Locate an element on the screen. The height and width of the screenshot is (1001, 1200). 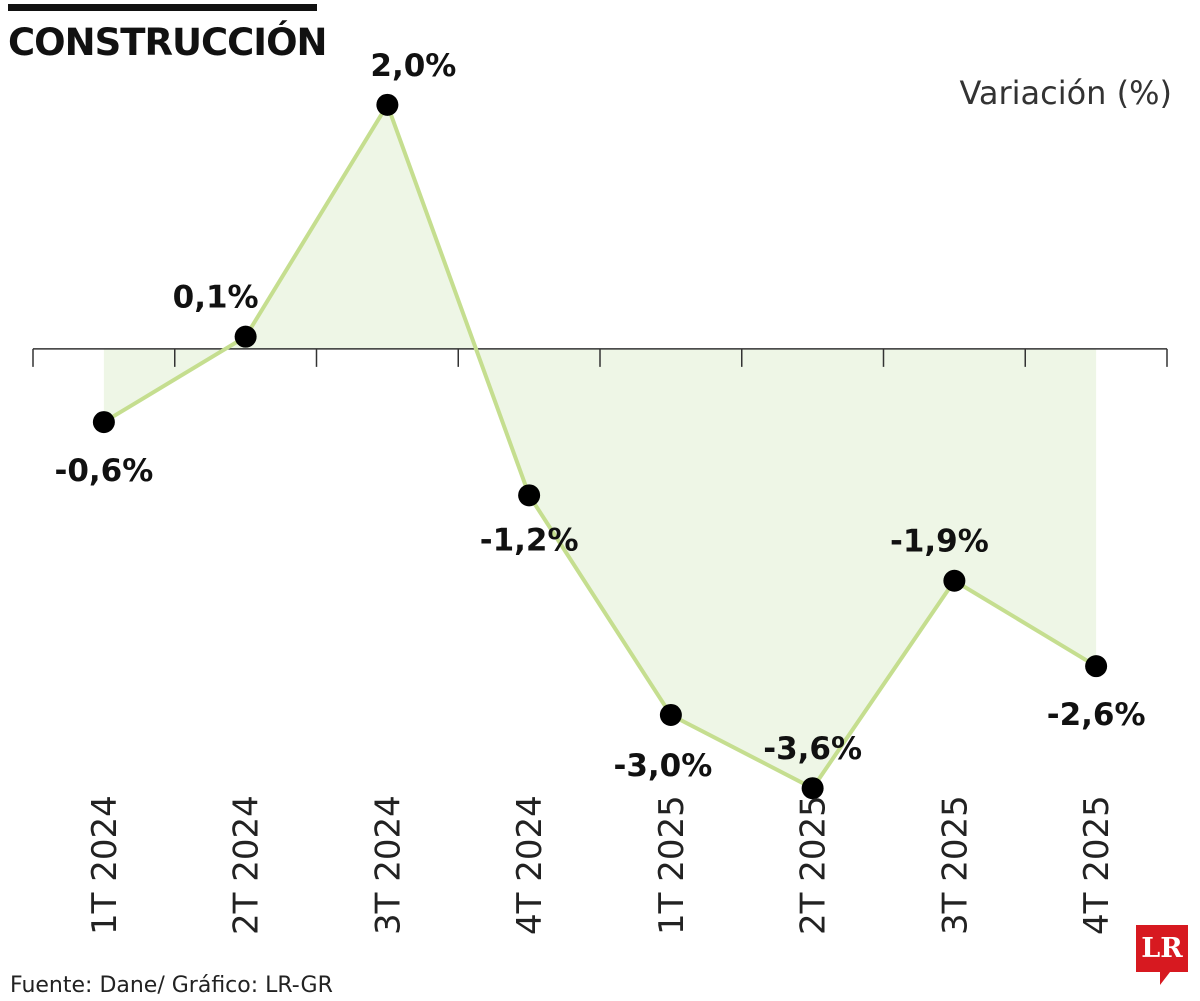
title-bar is located at coordinates (162, 7).